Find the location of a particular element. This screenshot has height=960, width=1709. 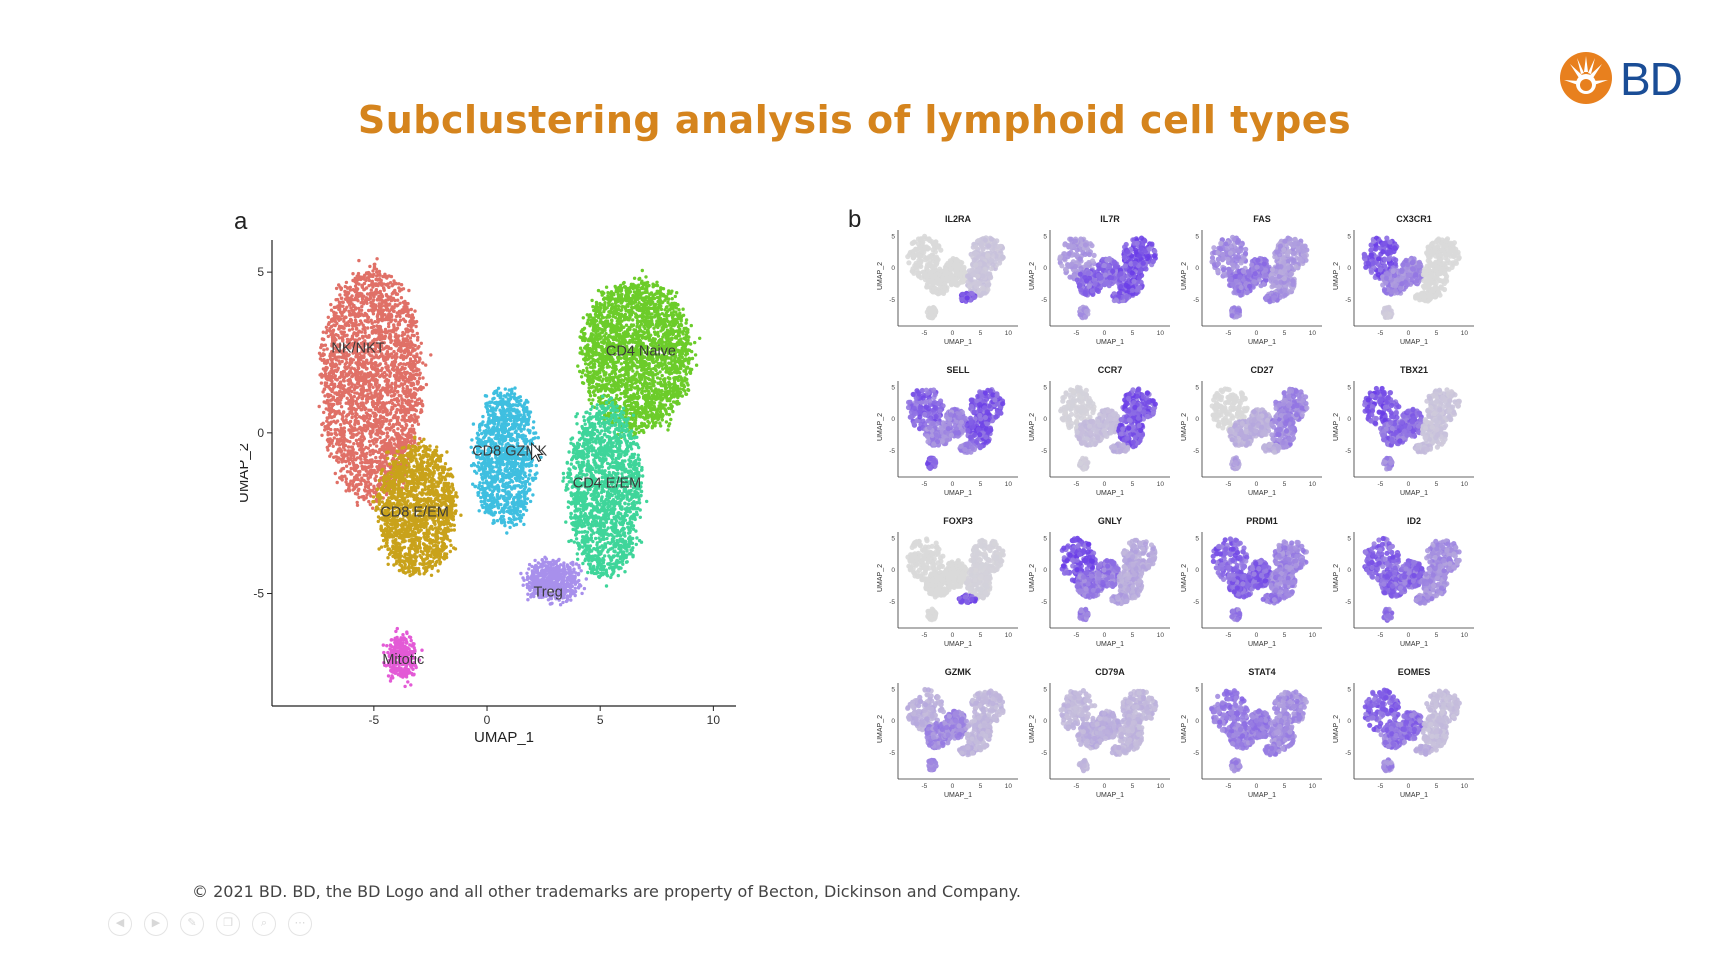

next-icon: ▶ is located at coordinates (156, 924).